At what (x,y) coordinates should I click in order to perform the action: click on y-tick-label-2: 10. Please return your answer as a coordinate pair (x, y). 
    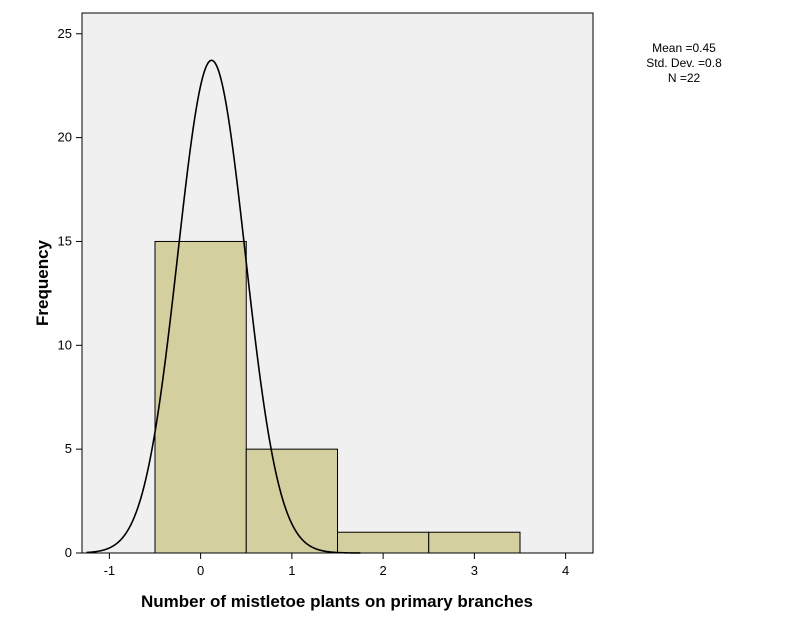
    Looking at the image, I should click on (65, 344).